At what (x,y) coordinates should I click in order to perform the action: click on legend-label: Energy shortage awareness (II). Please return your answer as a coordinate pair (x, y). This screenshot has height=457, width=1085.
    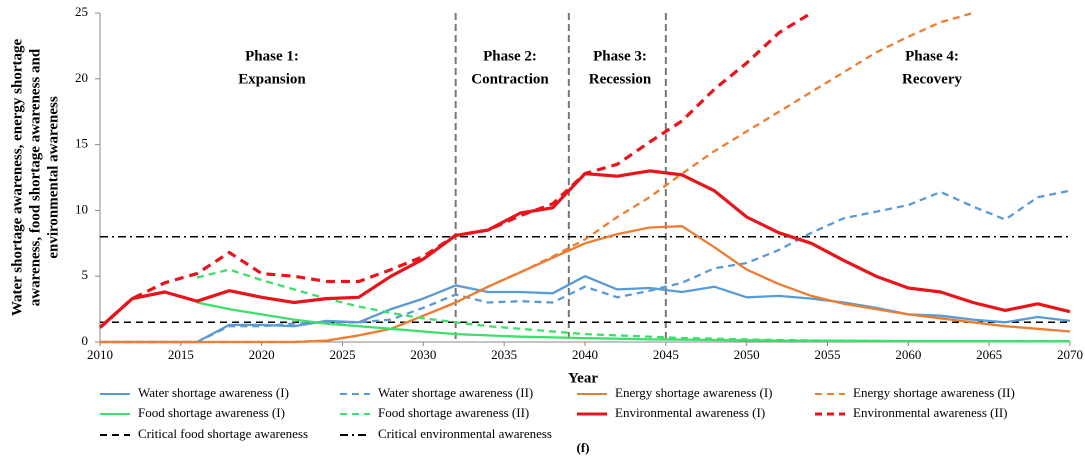
    Looking at the image, I should click on (934, 392).